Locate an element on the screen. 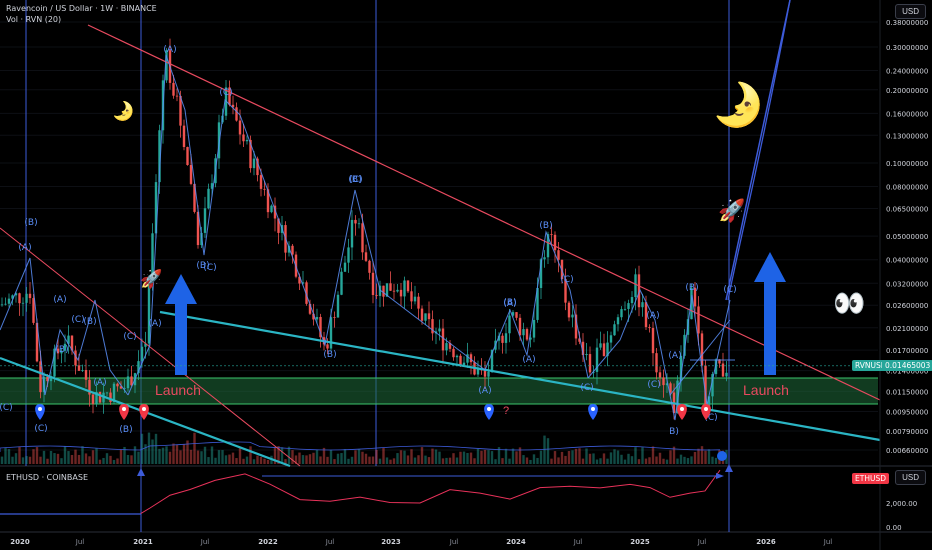 This screenshot has width=932, height=550. y-tick-label: 0.08000000 is located at coordinates (907, 188).